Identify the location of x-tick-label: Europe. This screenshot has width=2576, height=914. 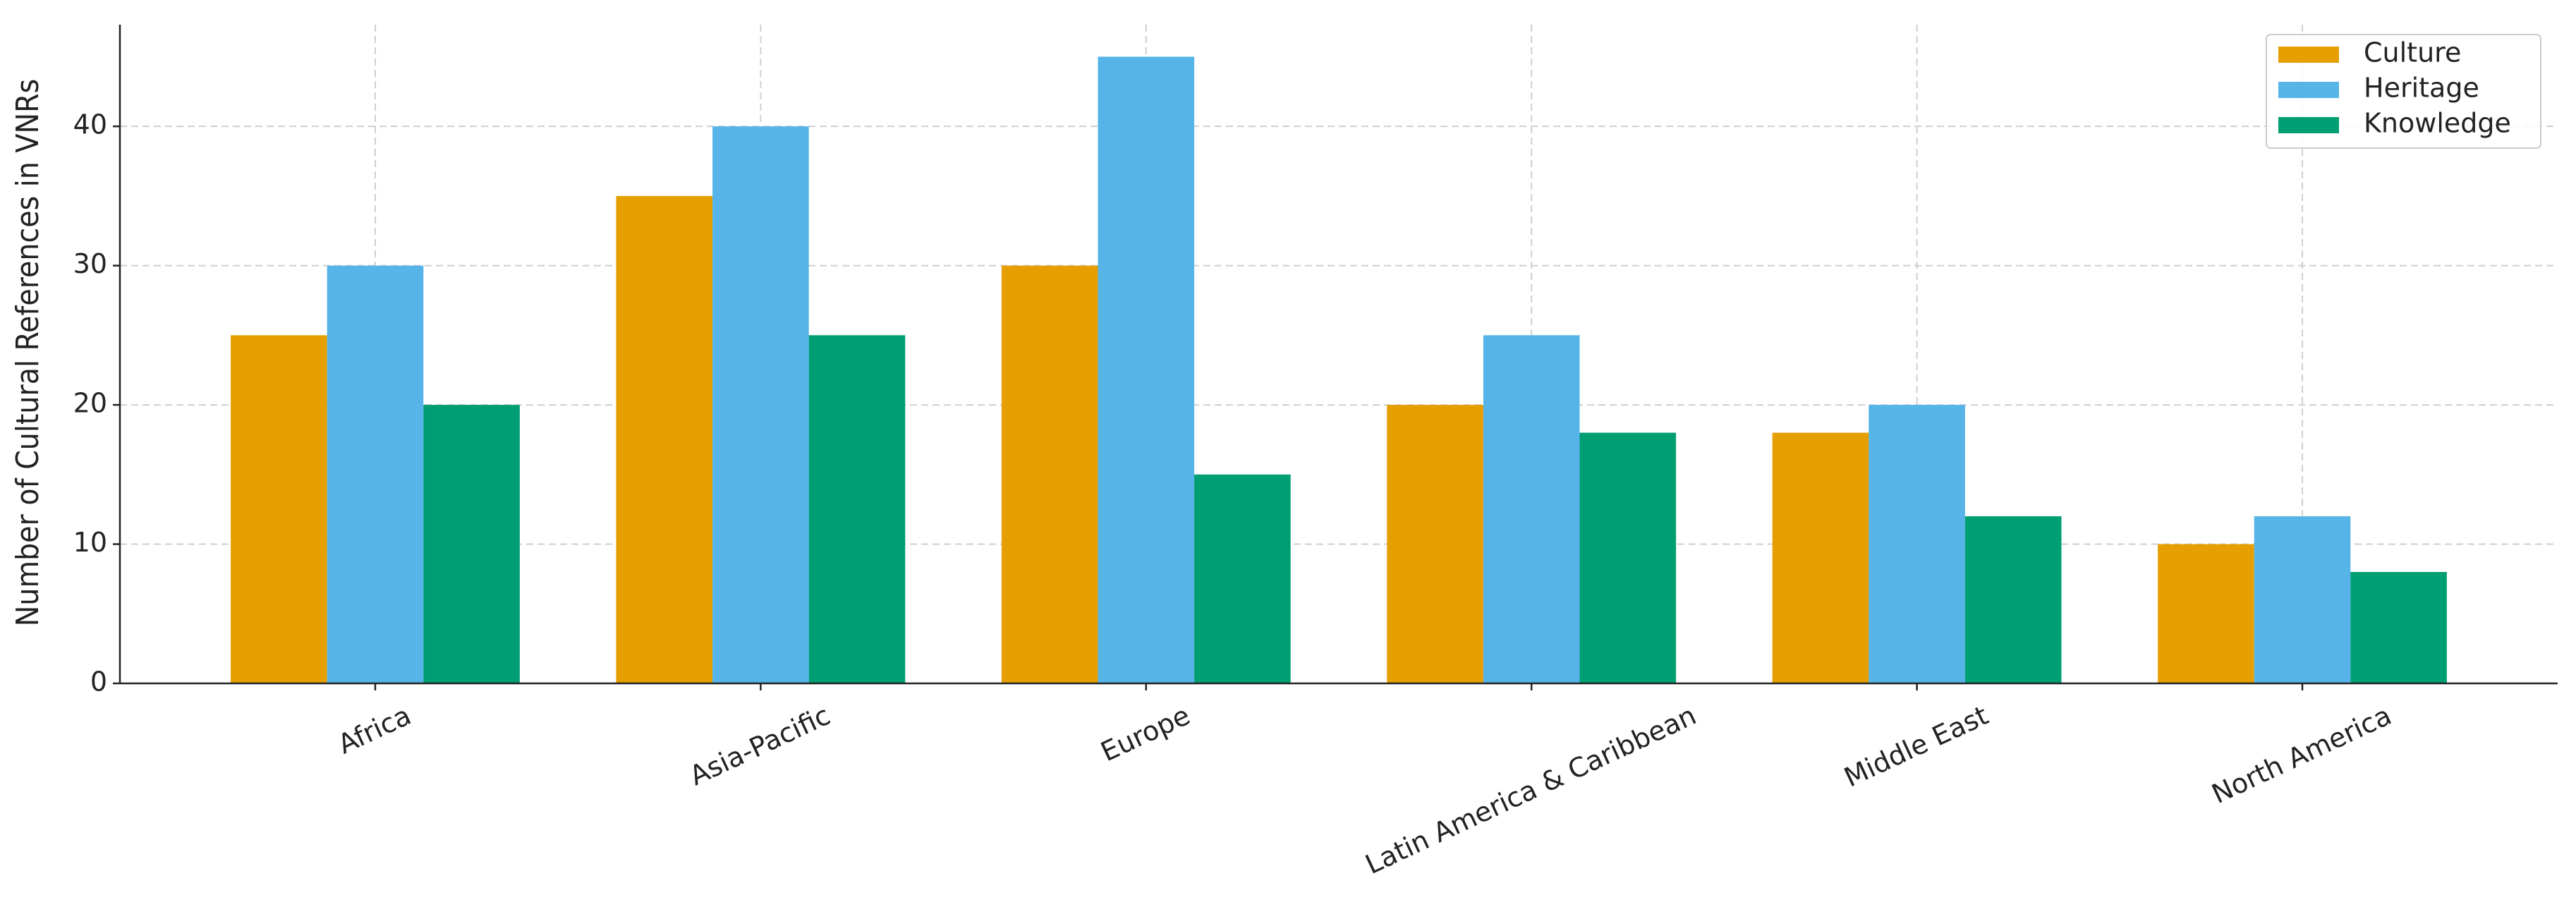
(1145, 733).